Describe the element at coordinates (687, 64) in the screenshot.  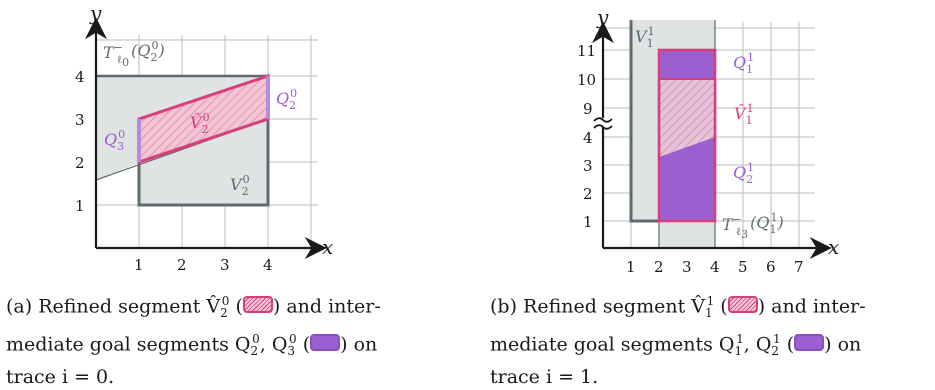
I see `goal-segment-q11` at that location.